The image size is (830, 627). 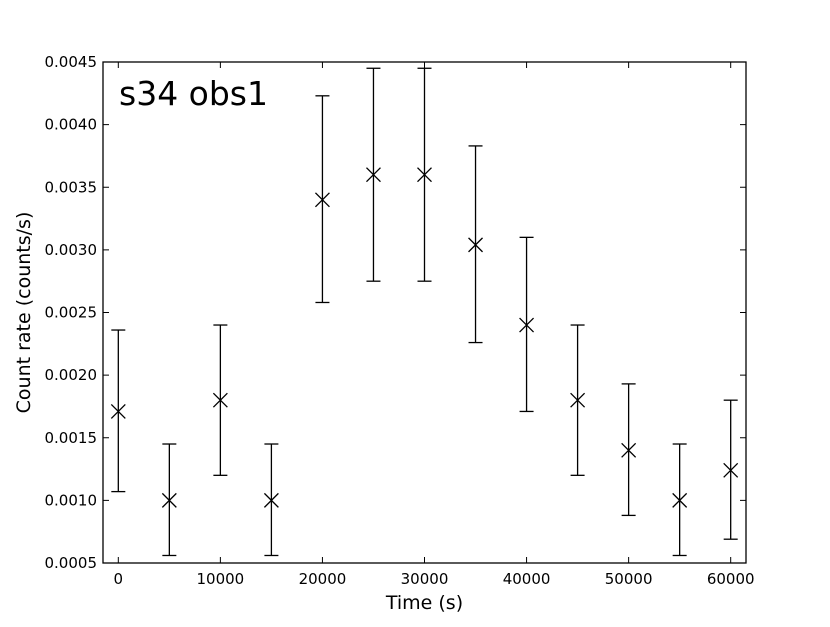 I want to click on chart-annotation: s34 obs1, so click(x=193, y=93).